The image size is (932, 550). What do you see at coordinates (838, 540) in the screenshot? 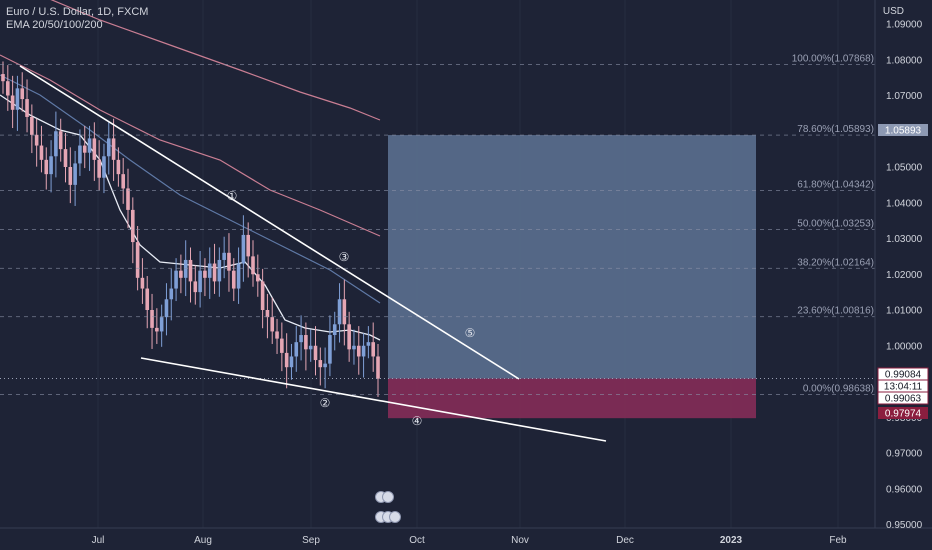
I see `time-label: Feb` at bounding box center [838, 540].